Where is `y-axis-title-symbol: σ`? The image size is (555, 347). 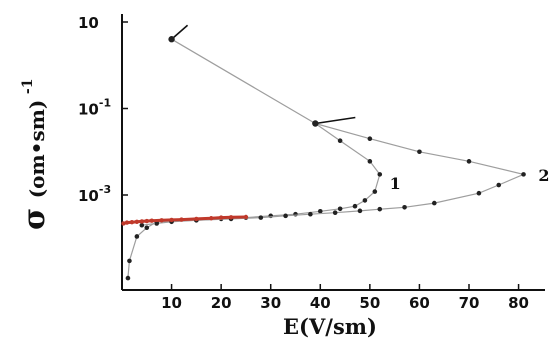 y-axis-title-symbol: σ is located at coordinates (34, 219).